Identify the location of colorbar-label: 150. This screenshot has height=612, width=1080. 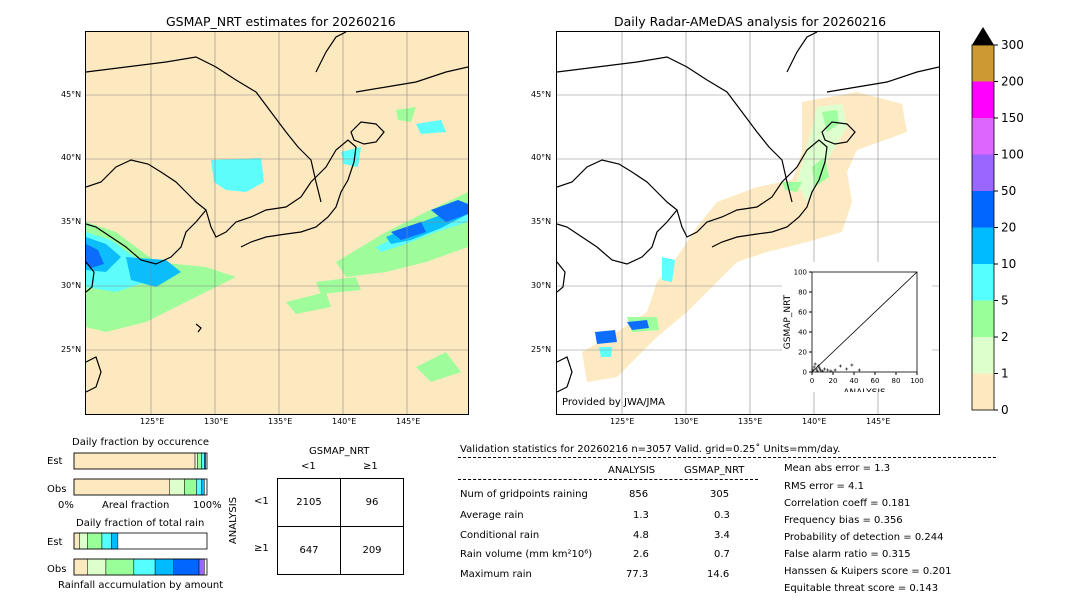
(1012, 118).